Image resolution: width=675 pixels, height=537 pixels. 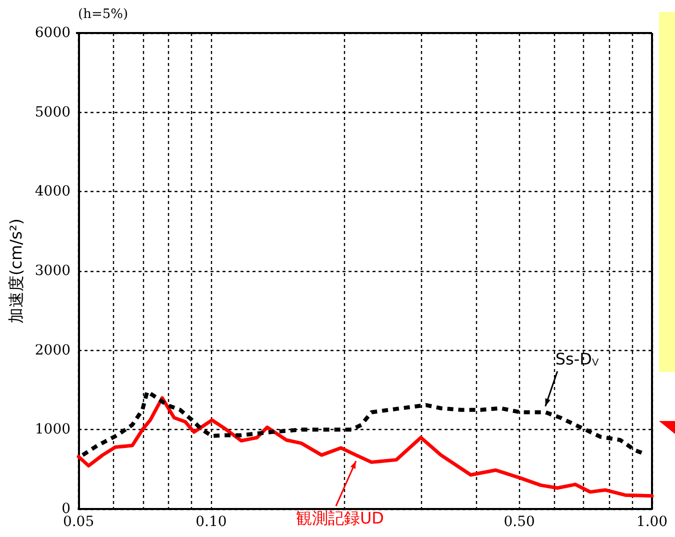 What do you see at coordinates (519, 522) in the screenshot?
I see `x-tick-label: 0.50` at bounding box center [519, 522].